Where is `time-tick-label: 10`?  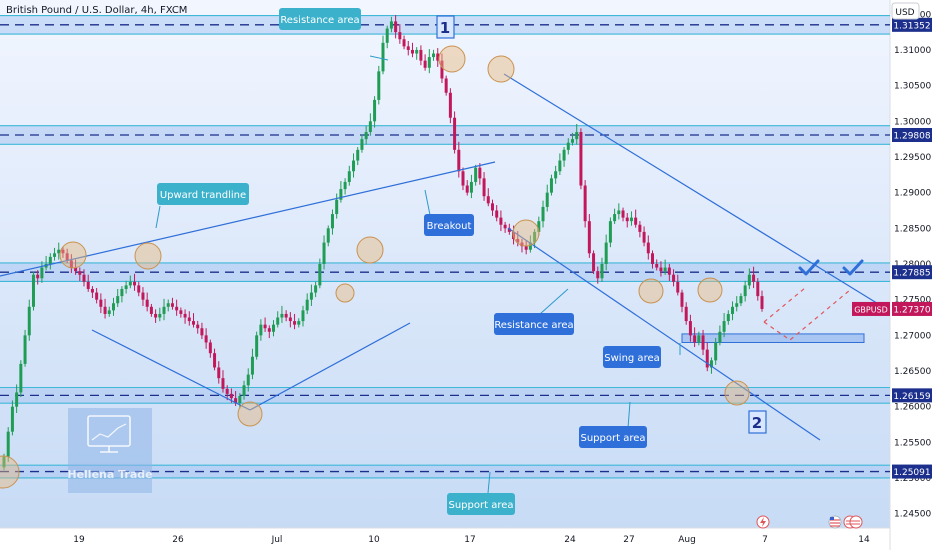
time-tick-label: 10 is located at coordinates (374, 540).